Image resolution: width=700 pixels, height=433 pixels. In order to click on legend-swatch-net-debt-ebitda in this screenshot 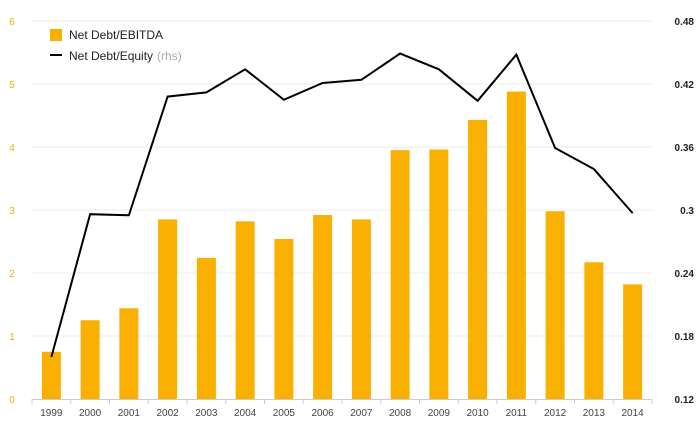, I will do `click(56, 35)`.